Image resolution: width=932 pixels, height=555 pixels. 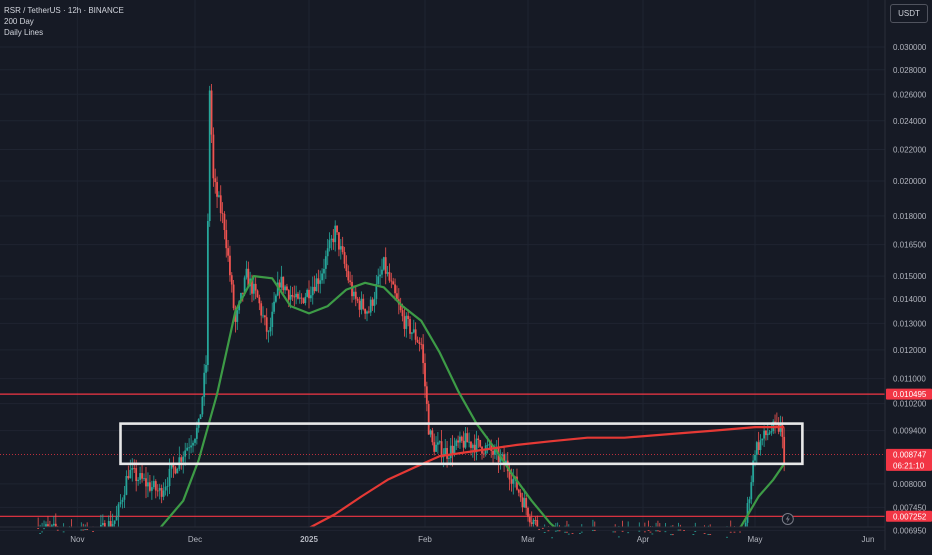 What do you see at coordinates (24, 32) in the screenshot?
I see `indicator-label-daily-lines: Daily Lines` at bounding box center [24, 32].